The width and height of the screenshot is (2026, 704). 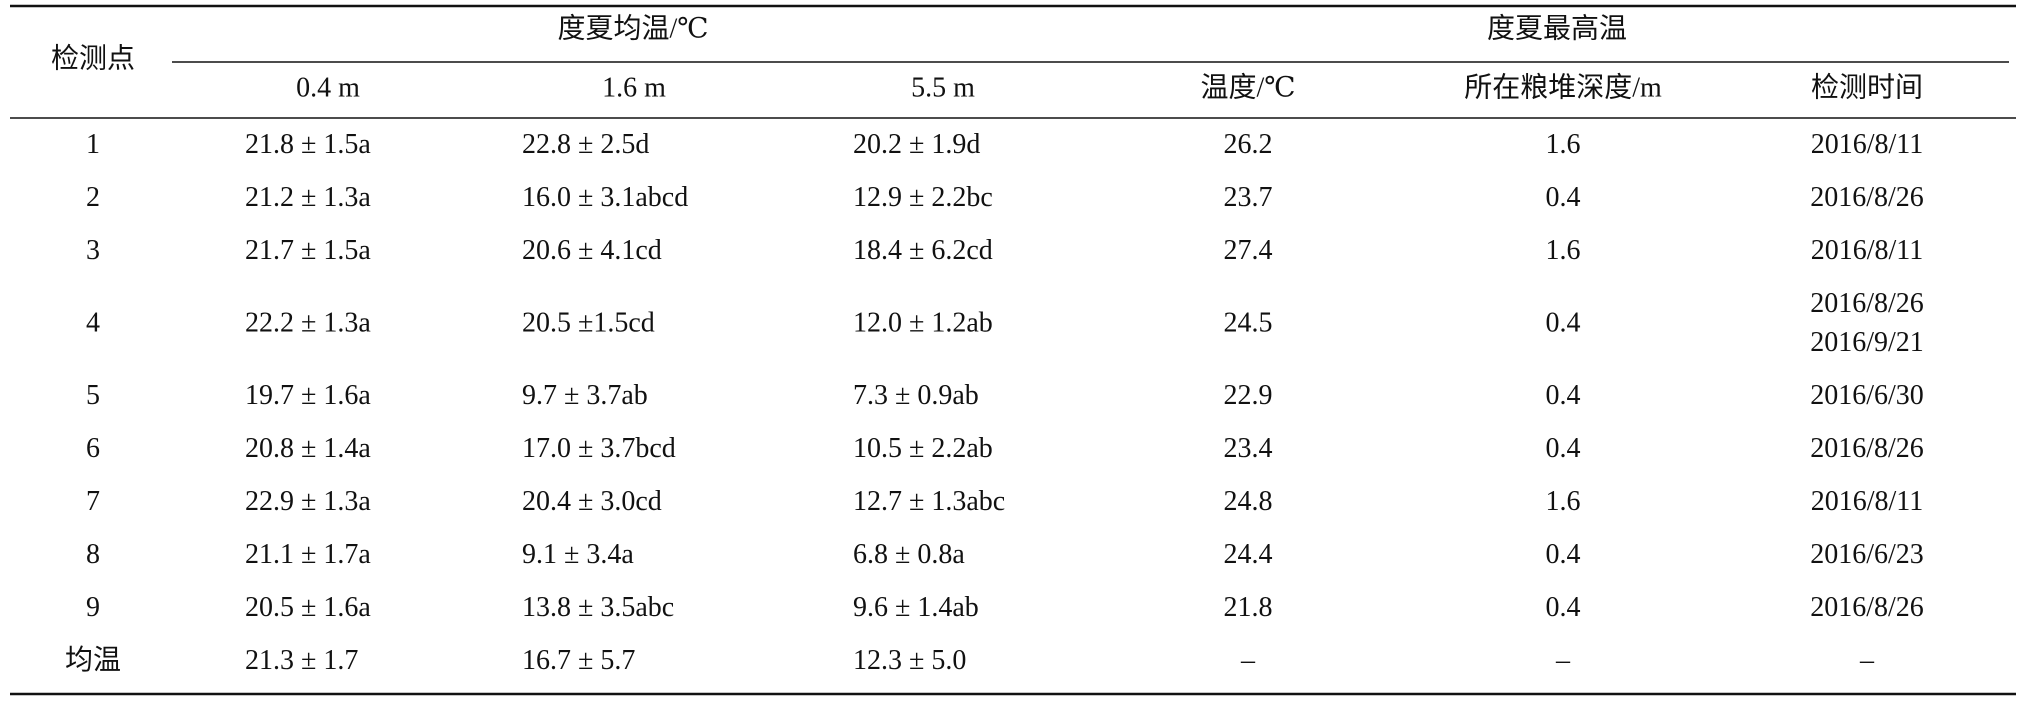 I want to click on cell: 24.8, so click(x=1248, y=501).